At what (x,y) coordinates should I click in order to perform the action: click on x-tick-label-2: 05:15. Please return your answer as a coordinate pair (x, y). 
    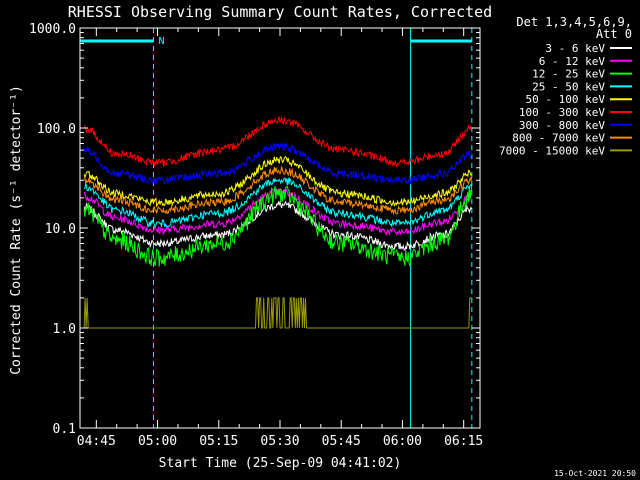
    Looking at the image, I should click on (218, 441).